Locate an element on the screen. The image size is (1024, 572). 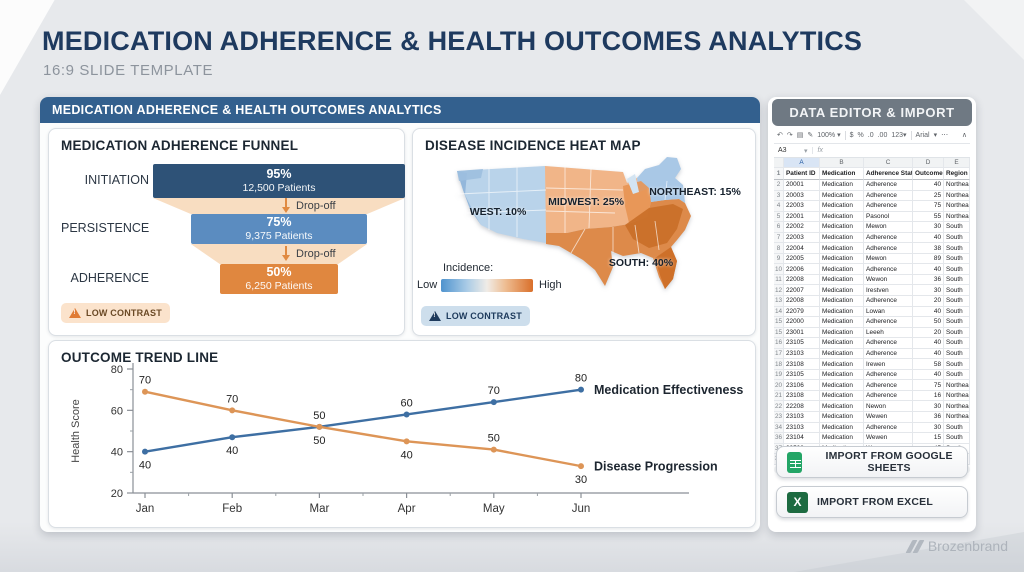
sheet-cell: 55 is located at coordinates (928, 217).